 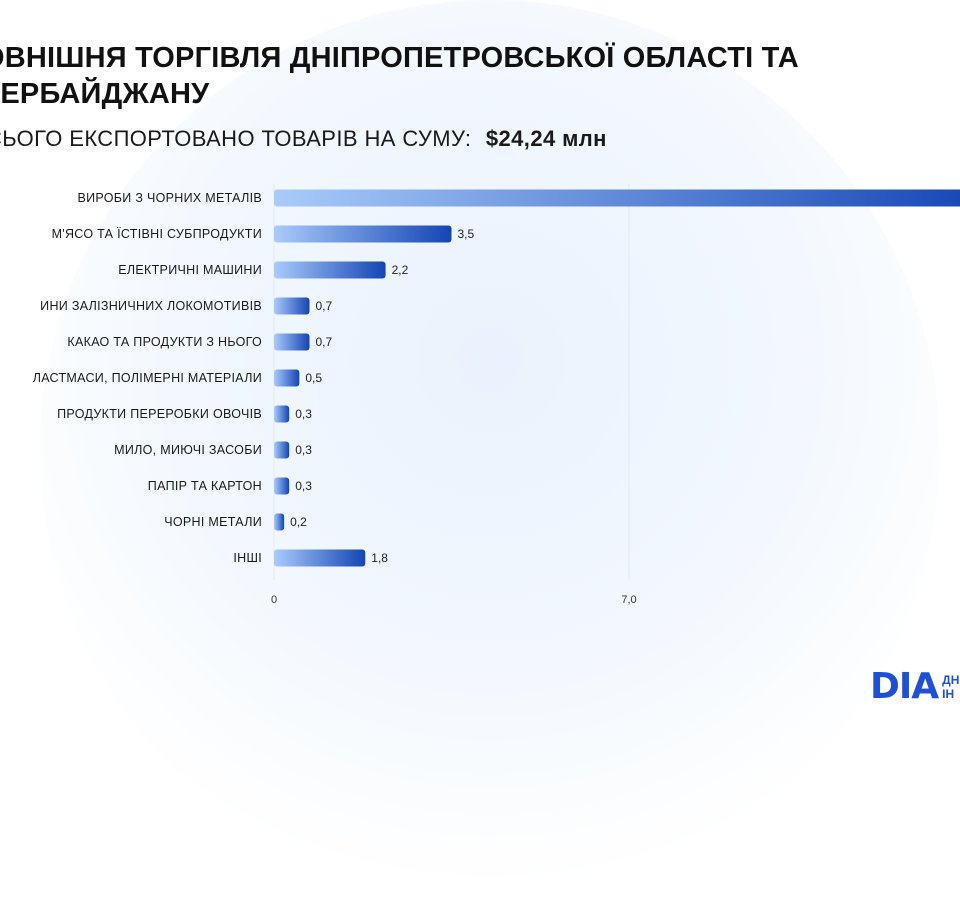 What do you see at coordinates (190, 270) in the screenshot?
I see `category-label: ЕЛЕКТРИЧНІ МАШИНИ` at bounding box center [190, 270].